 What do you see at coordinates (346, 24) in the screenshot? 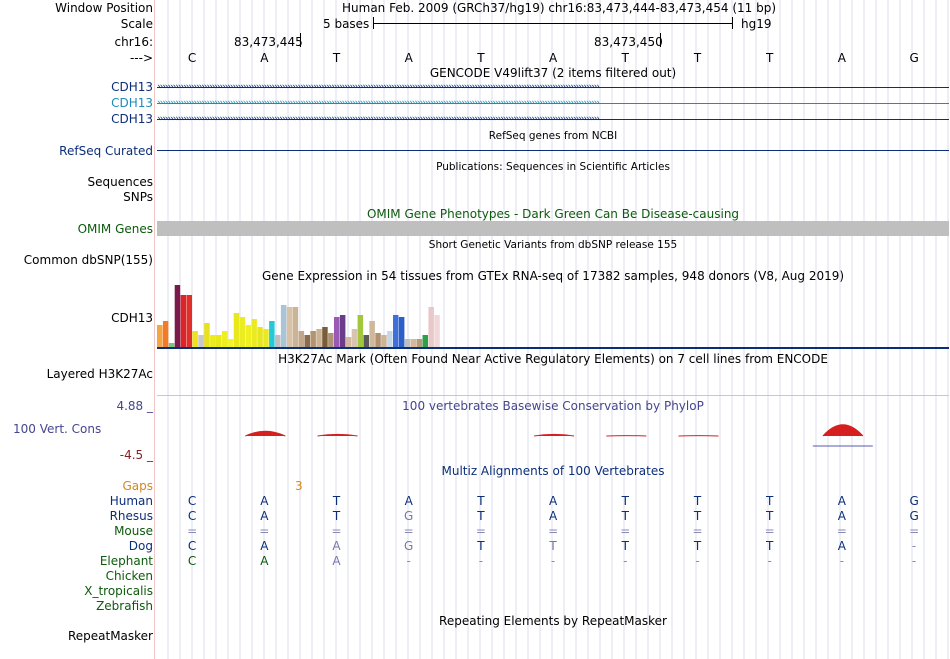
I see `scale-bases: 5 bases` at bounding box center [346, 24].